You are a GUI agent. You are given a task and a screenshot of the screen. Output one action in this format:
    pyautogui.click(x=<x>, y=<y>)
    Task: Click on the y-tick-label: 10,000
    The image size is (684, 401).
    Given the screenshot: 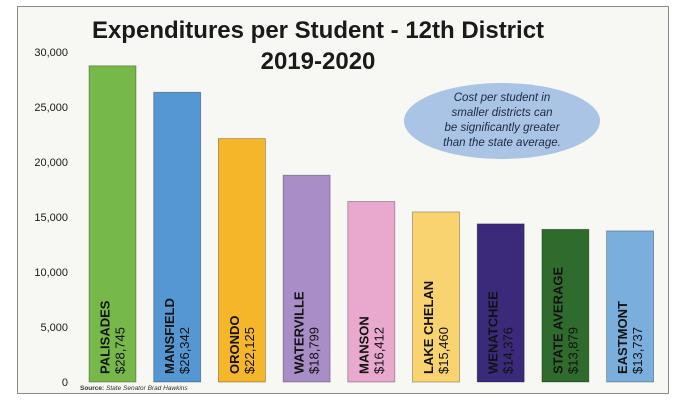 What is the action you would take?
    pyautogui.click(x=51, y=273)
    